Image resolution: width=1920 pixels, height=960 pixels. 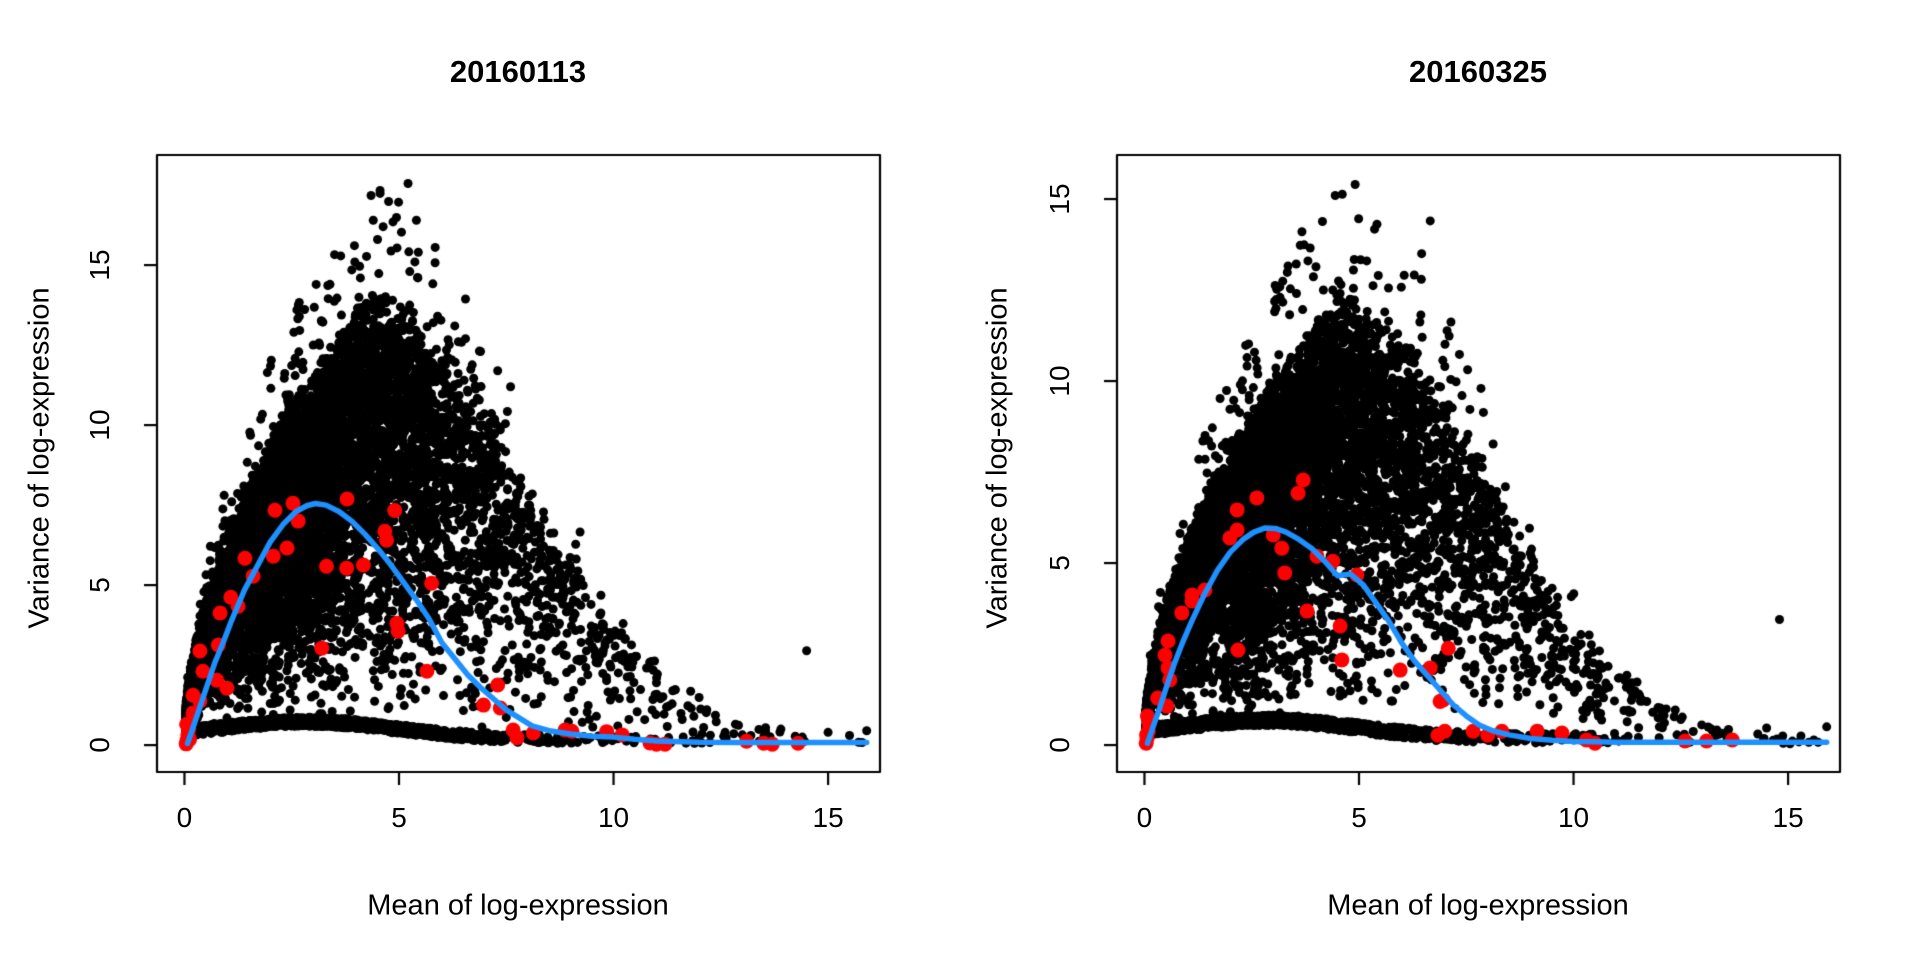 What do you see at coordinates (1478, 71) in the screenshot?
I see `panel-right-title: 20160325` at bounding box center [1478, 71].